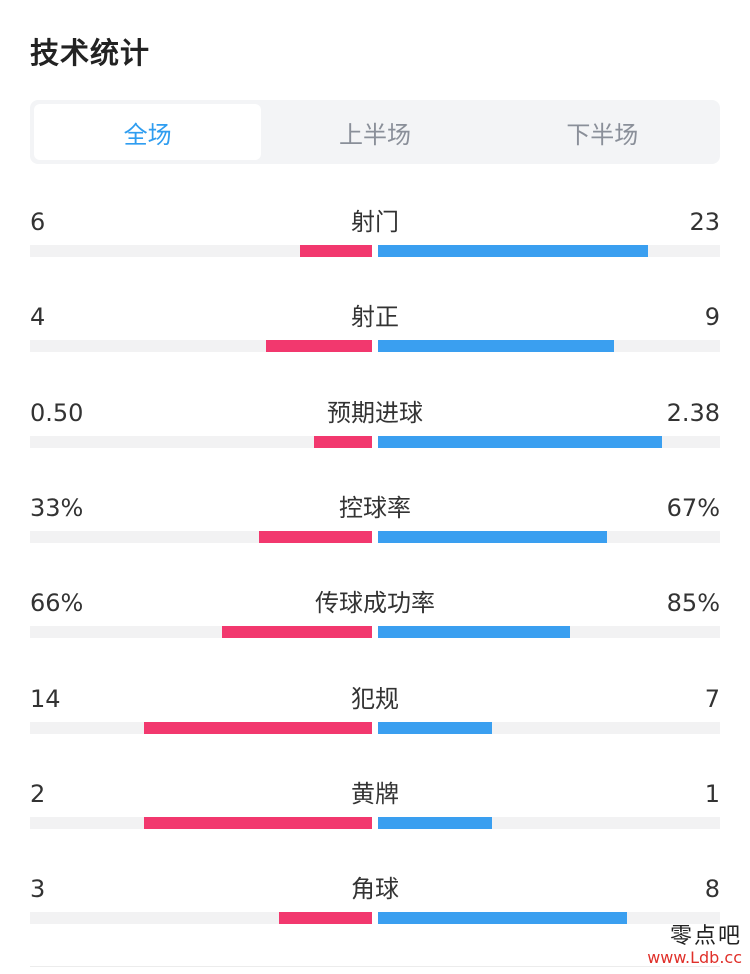 The image size is (750, 974). I want to click on watermark-url: www.Ldb.cc, so click(694, 958).